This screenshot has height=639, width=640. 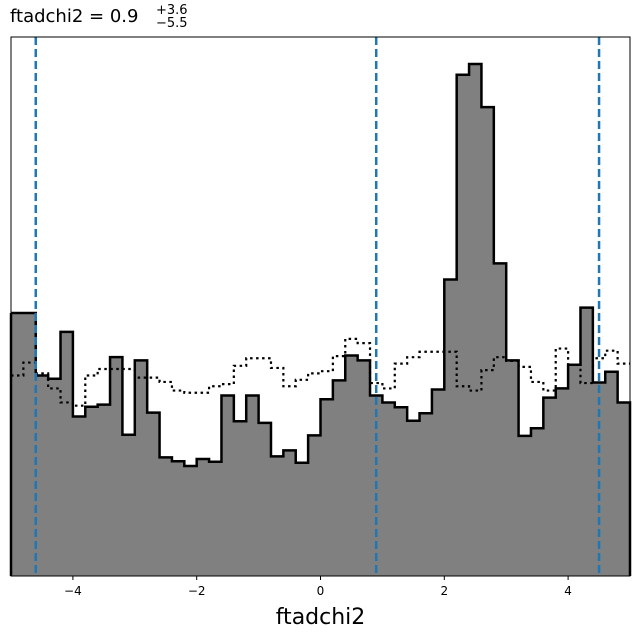 What do you see at coordinates (321, 617) in the screenshot?
I see `x-axis-label: ftadchi2` at bounding box center [321, 617].